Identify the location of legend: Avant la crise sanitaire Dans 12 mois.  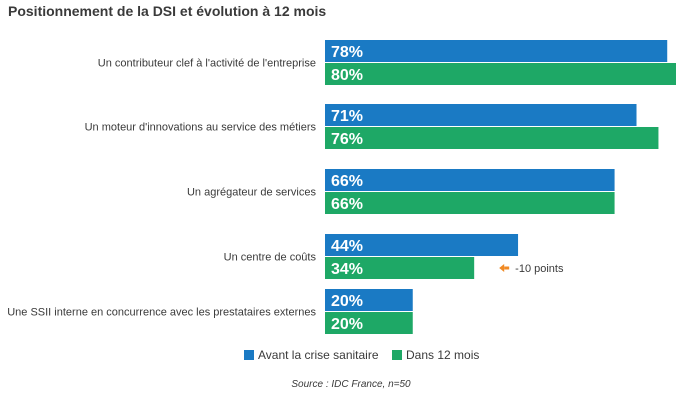
(361, 355).